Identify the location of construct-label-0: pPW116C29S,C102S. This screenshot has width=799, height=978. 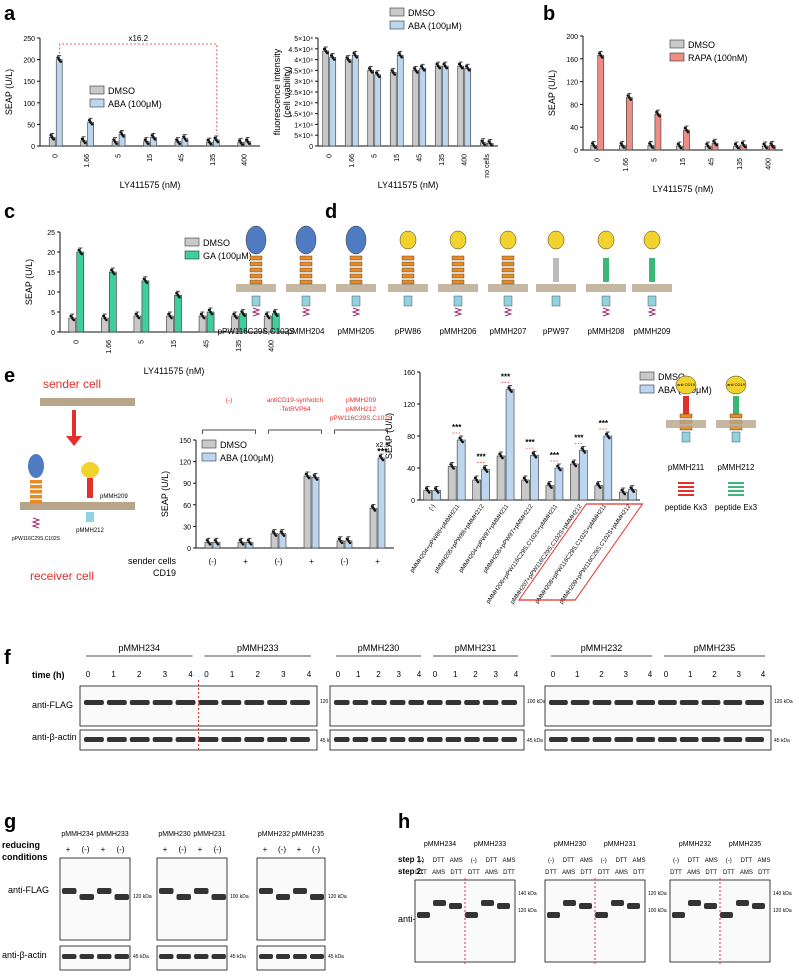
(256, 331).